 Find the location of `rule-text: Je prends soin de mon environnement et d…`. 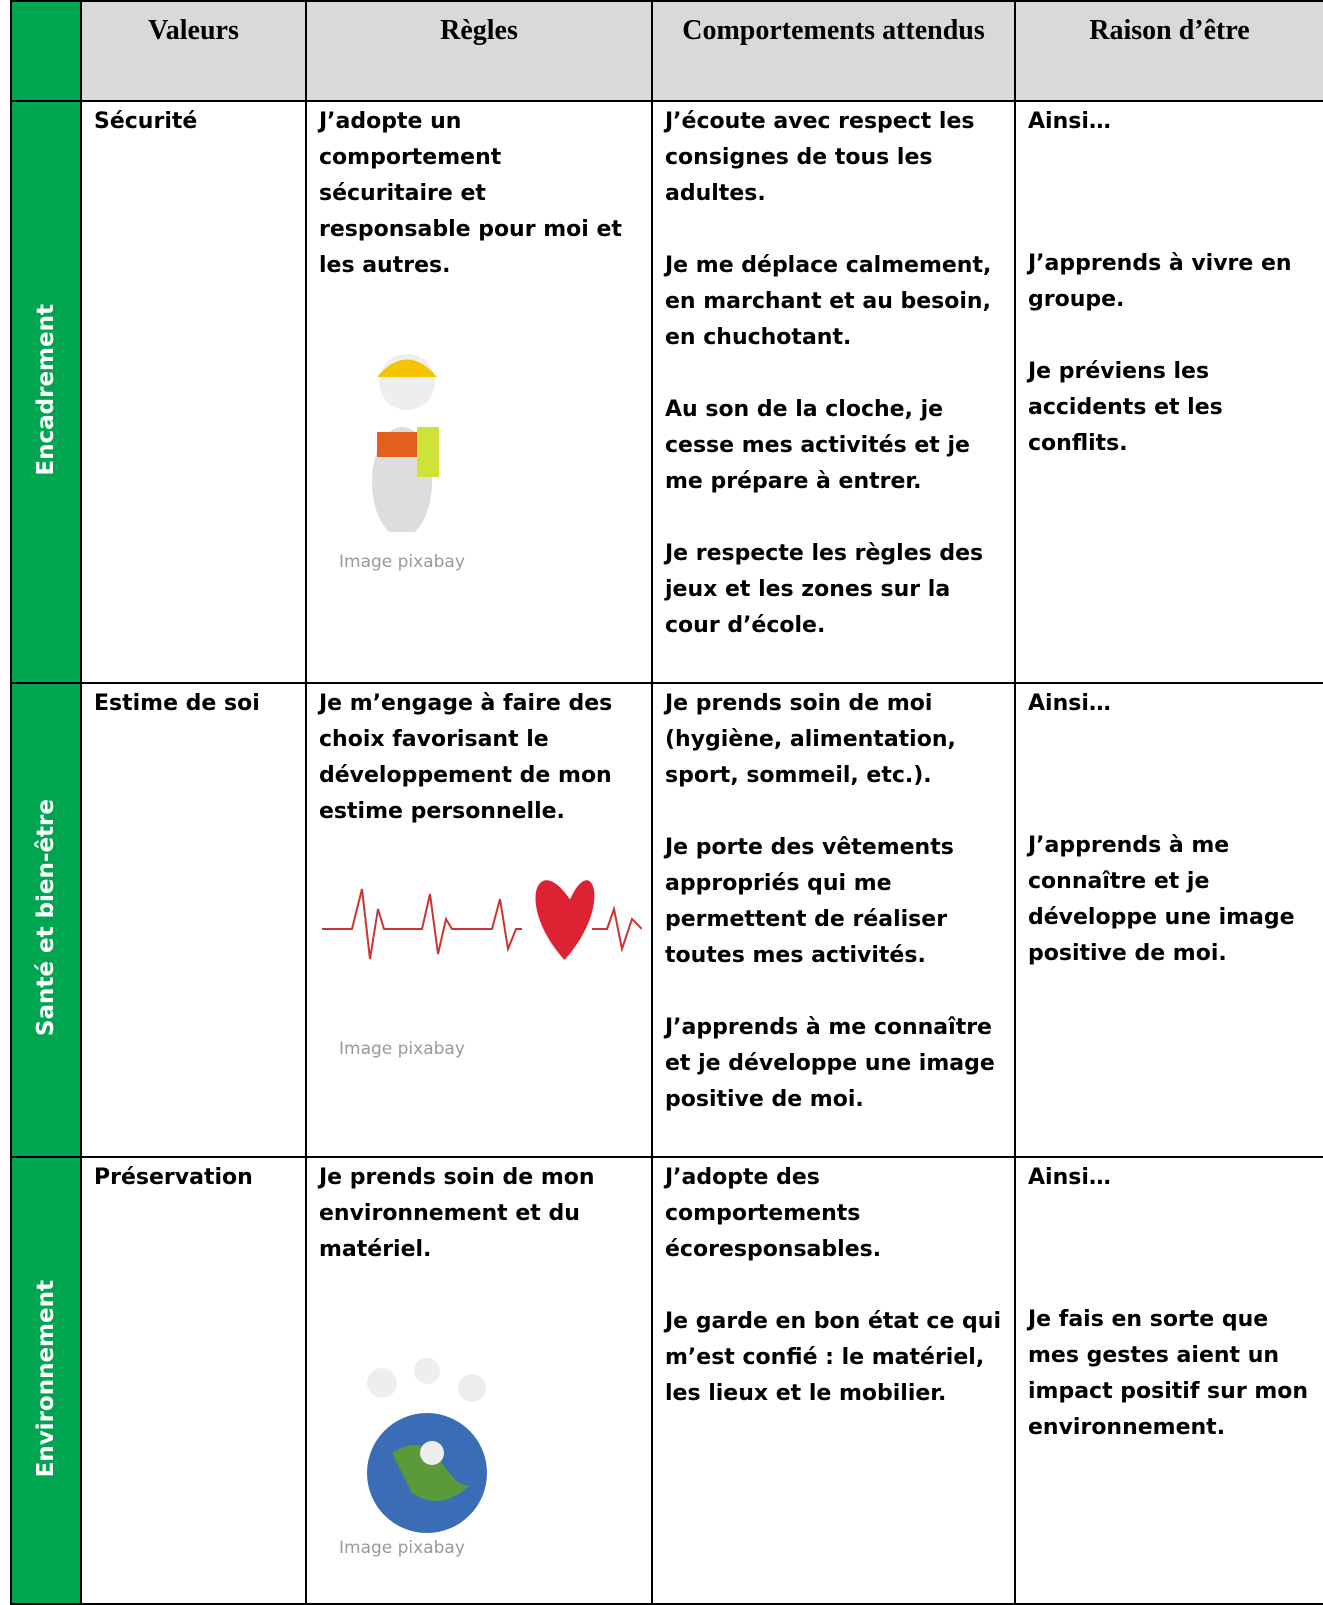

rule-text: Je prends soin de mon environnement et d… is located at coordinates (457, 1213).